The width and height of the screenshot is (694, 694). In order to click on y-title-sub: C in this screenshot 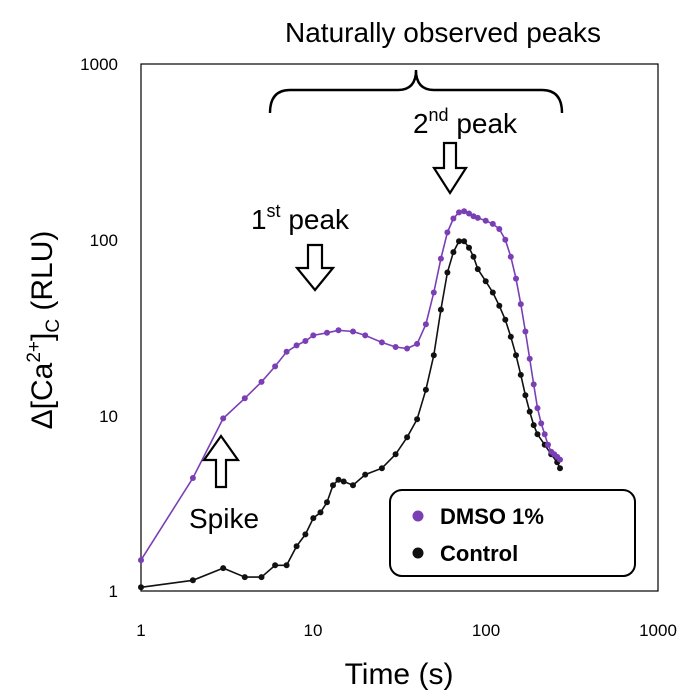, I will do `click(53, 326)`.